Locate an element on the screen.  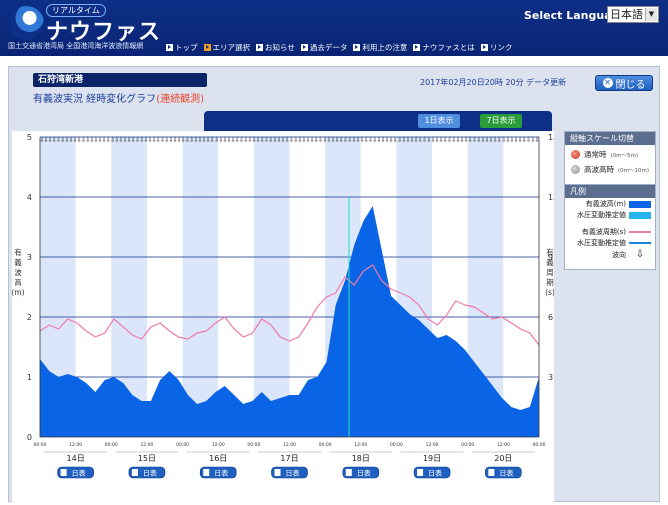
y-left-axis-label: 波 is located at coordinates (18, 272).